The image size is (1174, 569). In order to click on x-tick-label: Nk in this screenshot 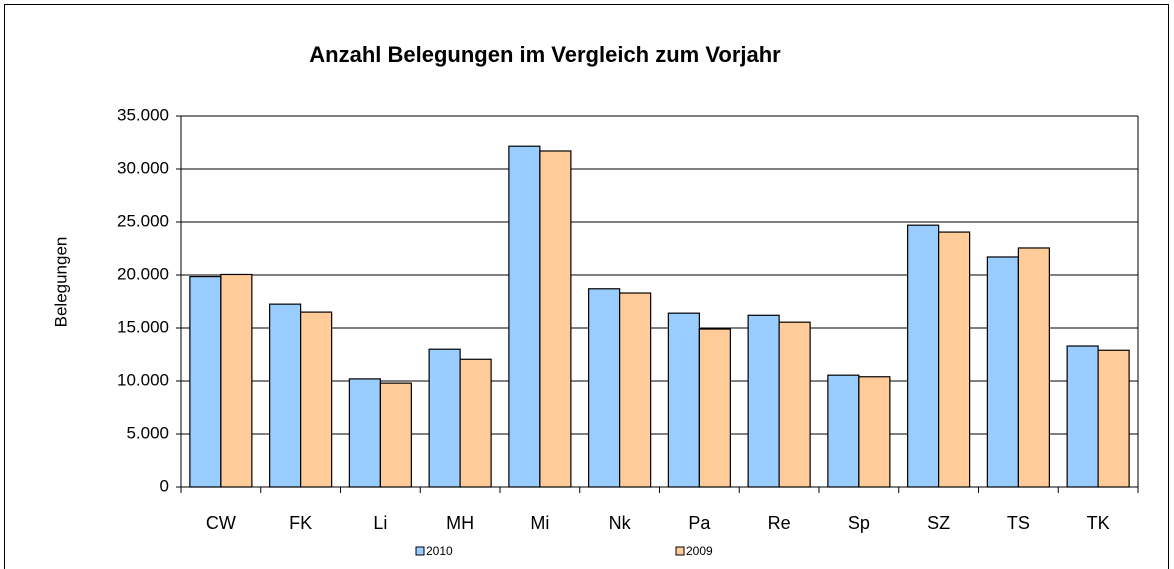, I will do `click(620, 523)`.